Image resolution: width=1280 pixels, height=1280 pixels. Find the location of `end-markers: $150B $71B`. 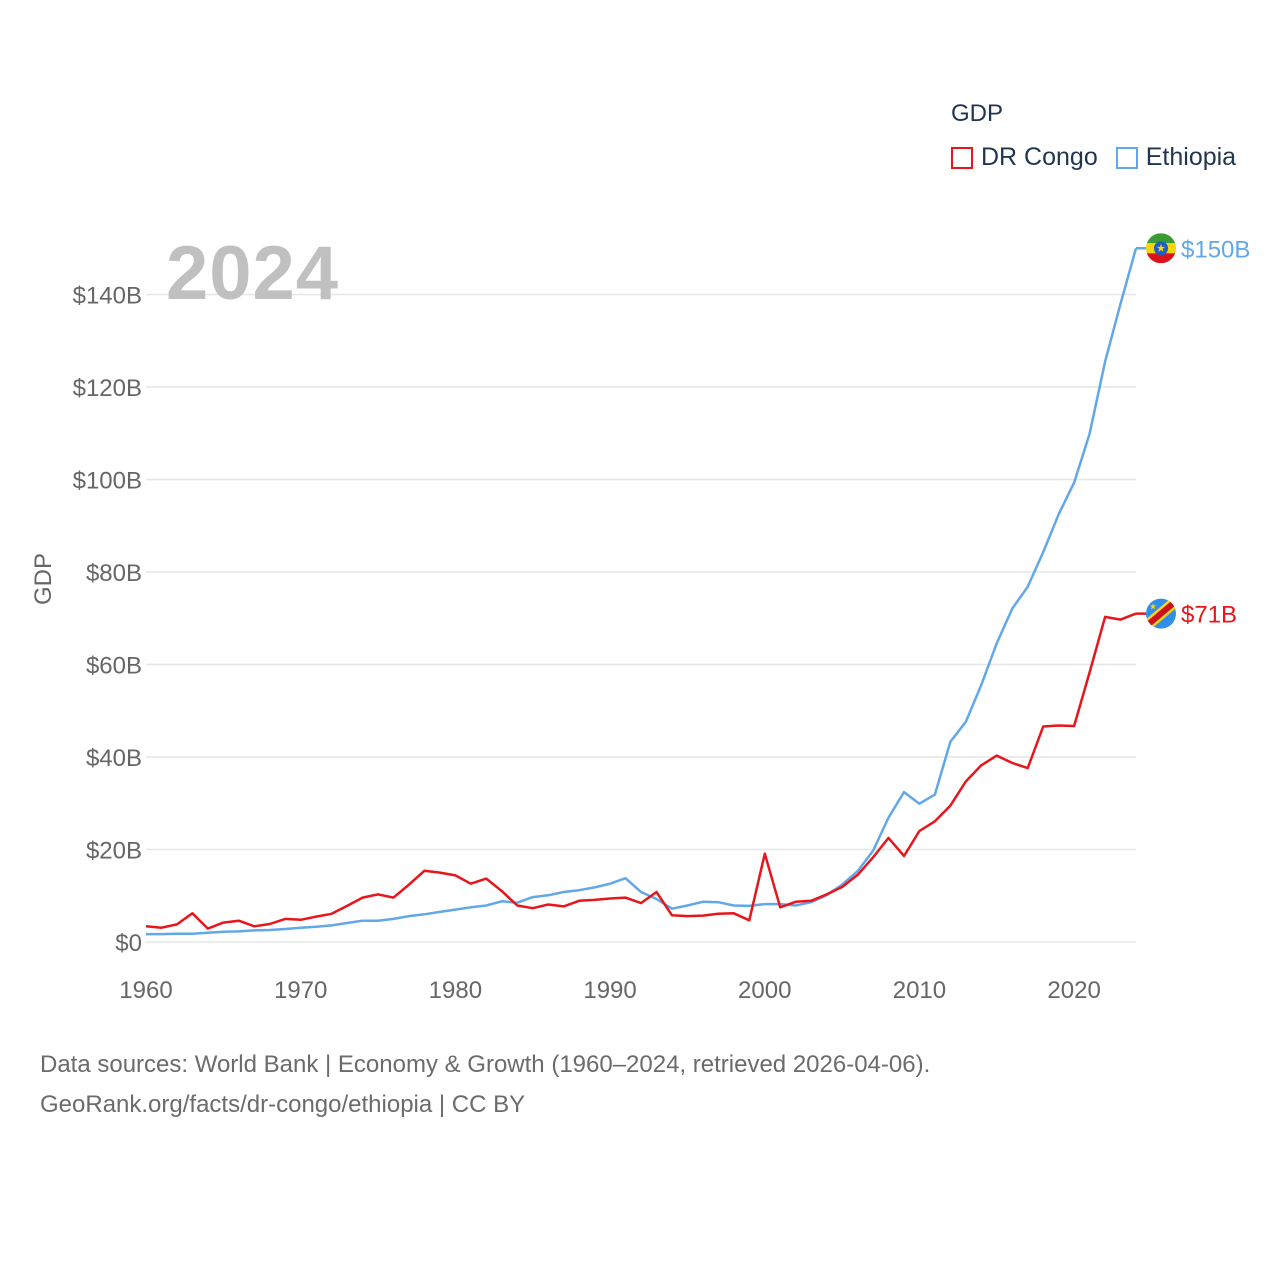

end-markers: $150B $71B is located at coordinates (1193, 431).